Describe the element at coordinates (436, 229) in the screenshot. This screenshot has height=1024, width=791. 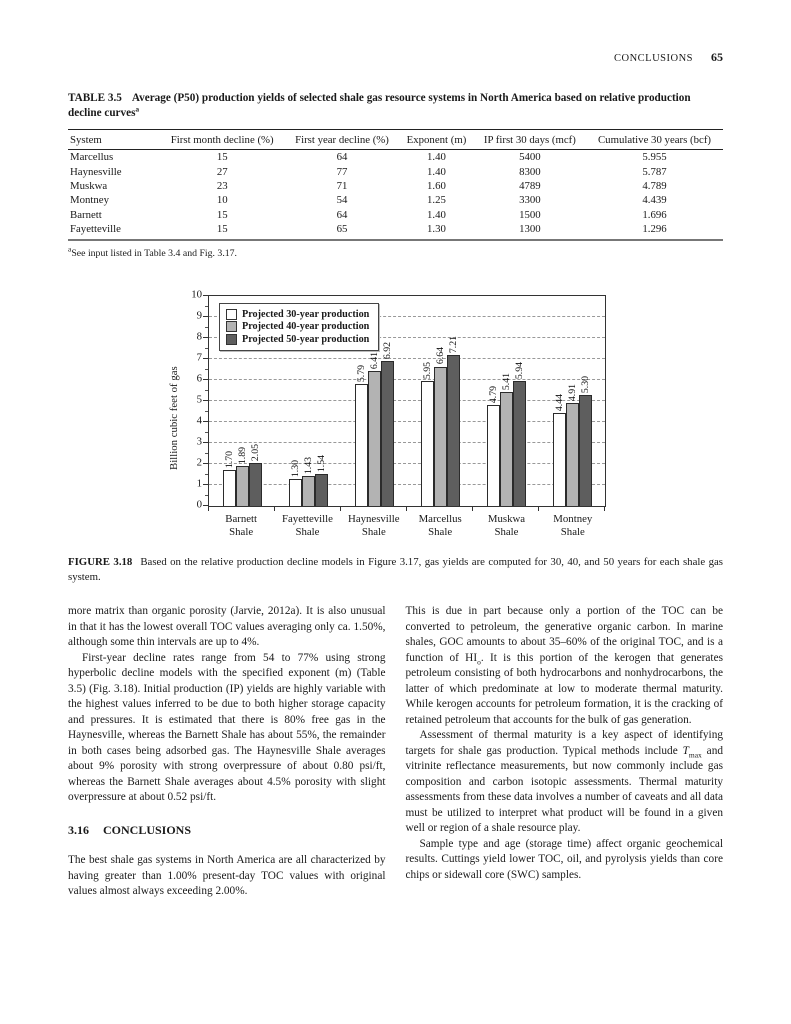
I see `table-cell: 1.30` at that location.